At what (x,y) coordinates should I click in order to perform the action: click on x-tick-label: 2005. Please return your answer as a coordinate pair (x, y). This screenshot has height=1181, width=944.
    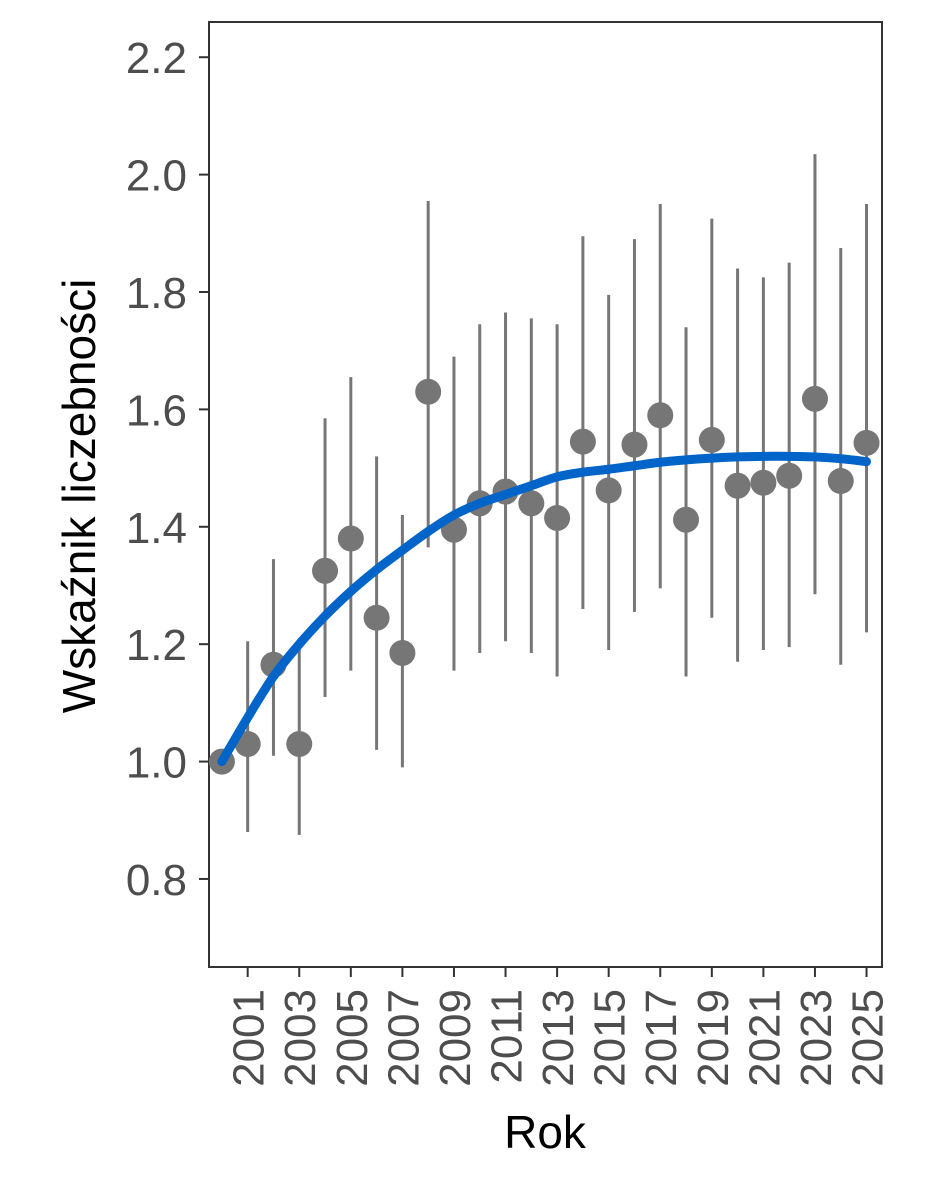
    Looking at the image, I should click on (352, 1038).